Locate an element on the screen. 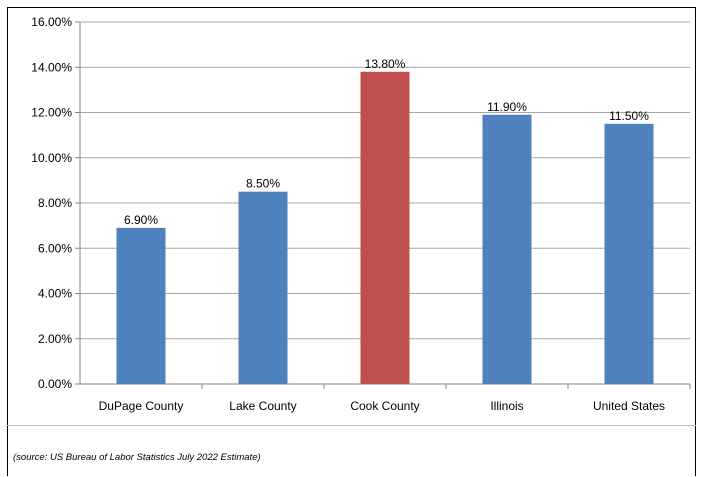 The image size is (704, 477). y-tick-label: 14.00% is located at coordinates (51, 67).